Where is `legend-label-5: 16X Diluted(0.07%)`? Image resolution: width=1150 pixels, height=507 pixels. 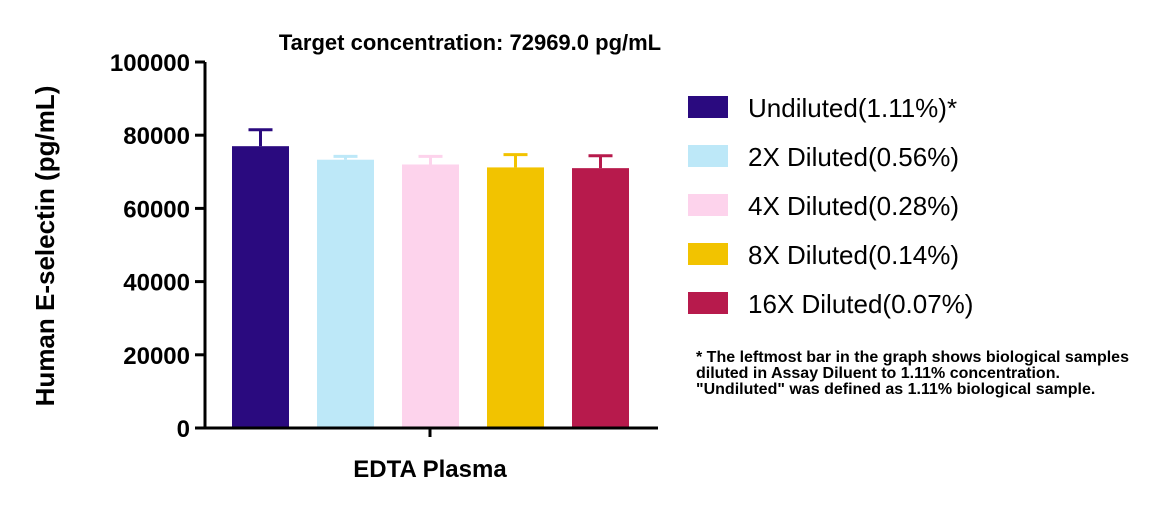 legend-label-5: 16X Diluted(0.07%) is located at coordinates (860, 304).